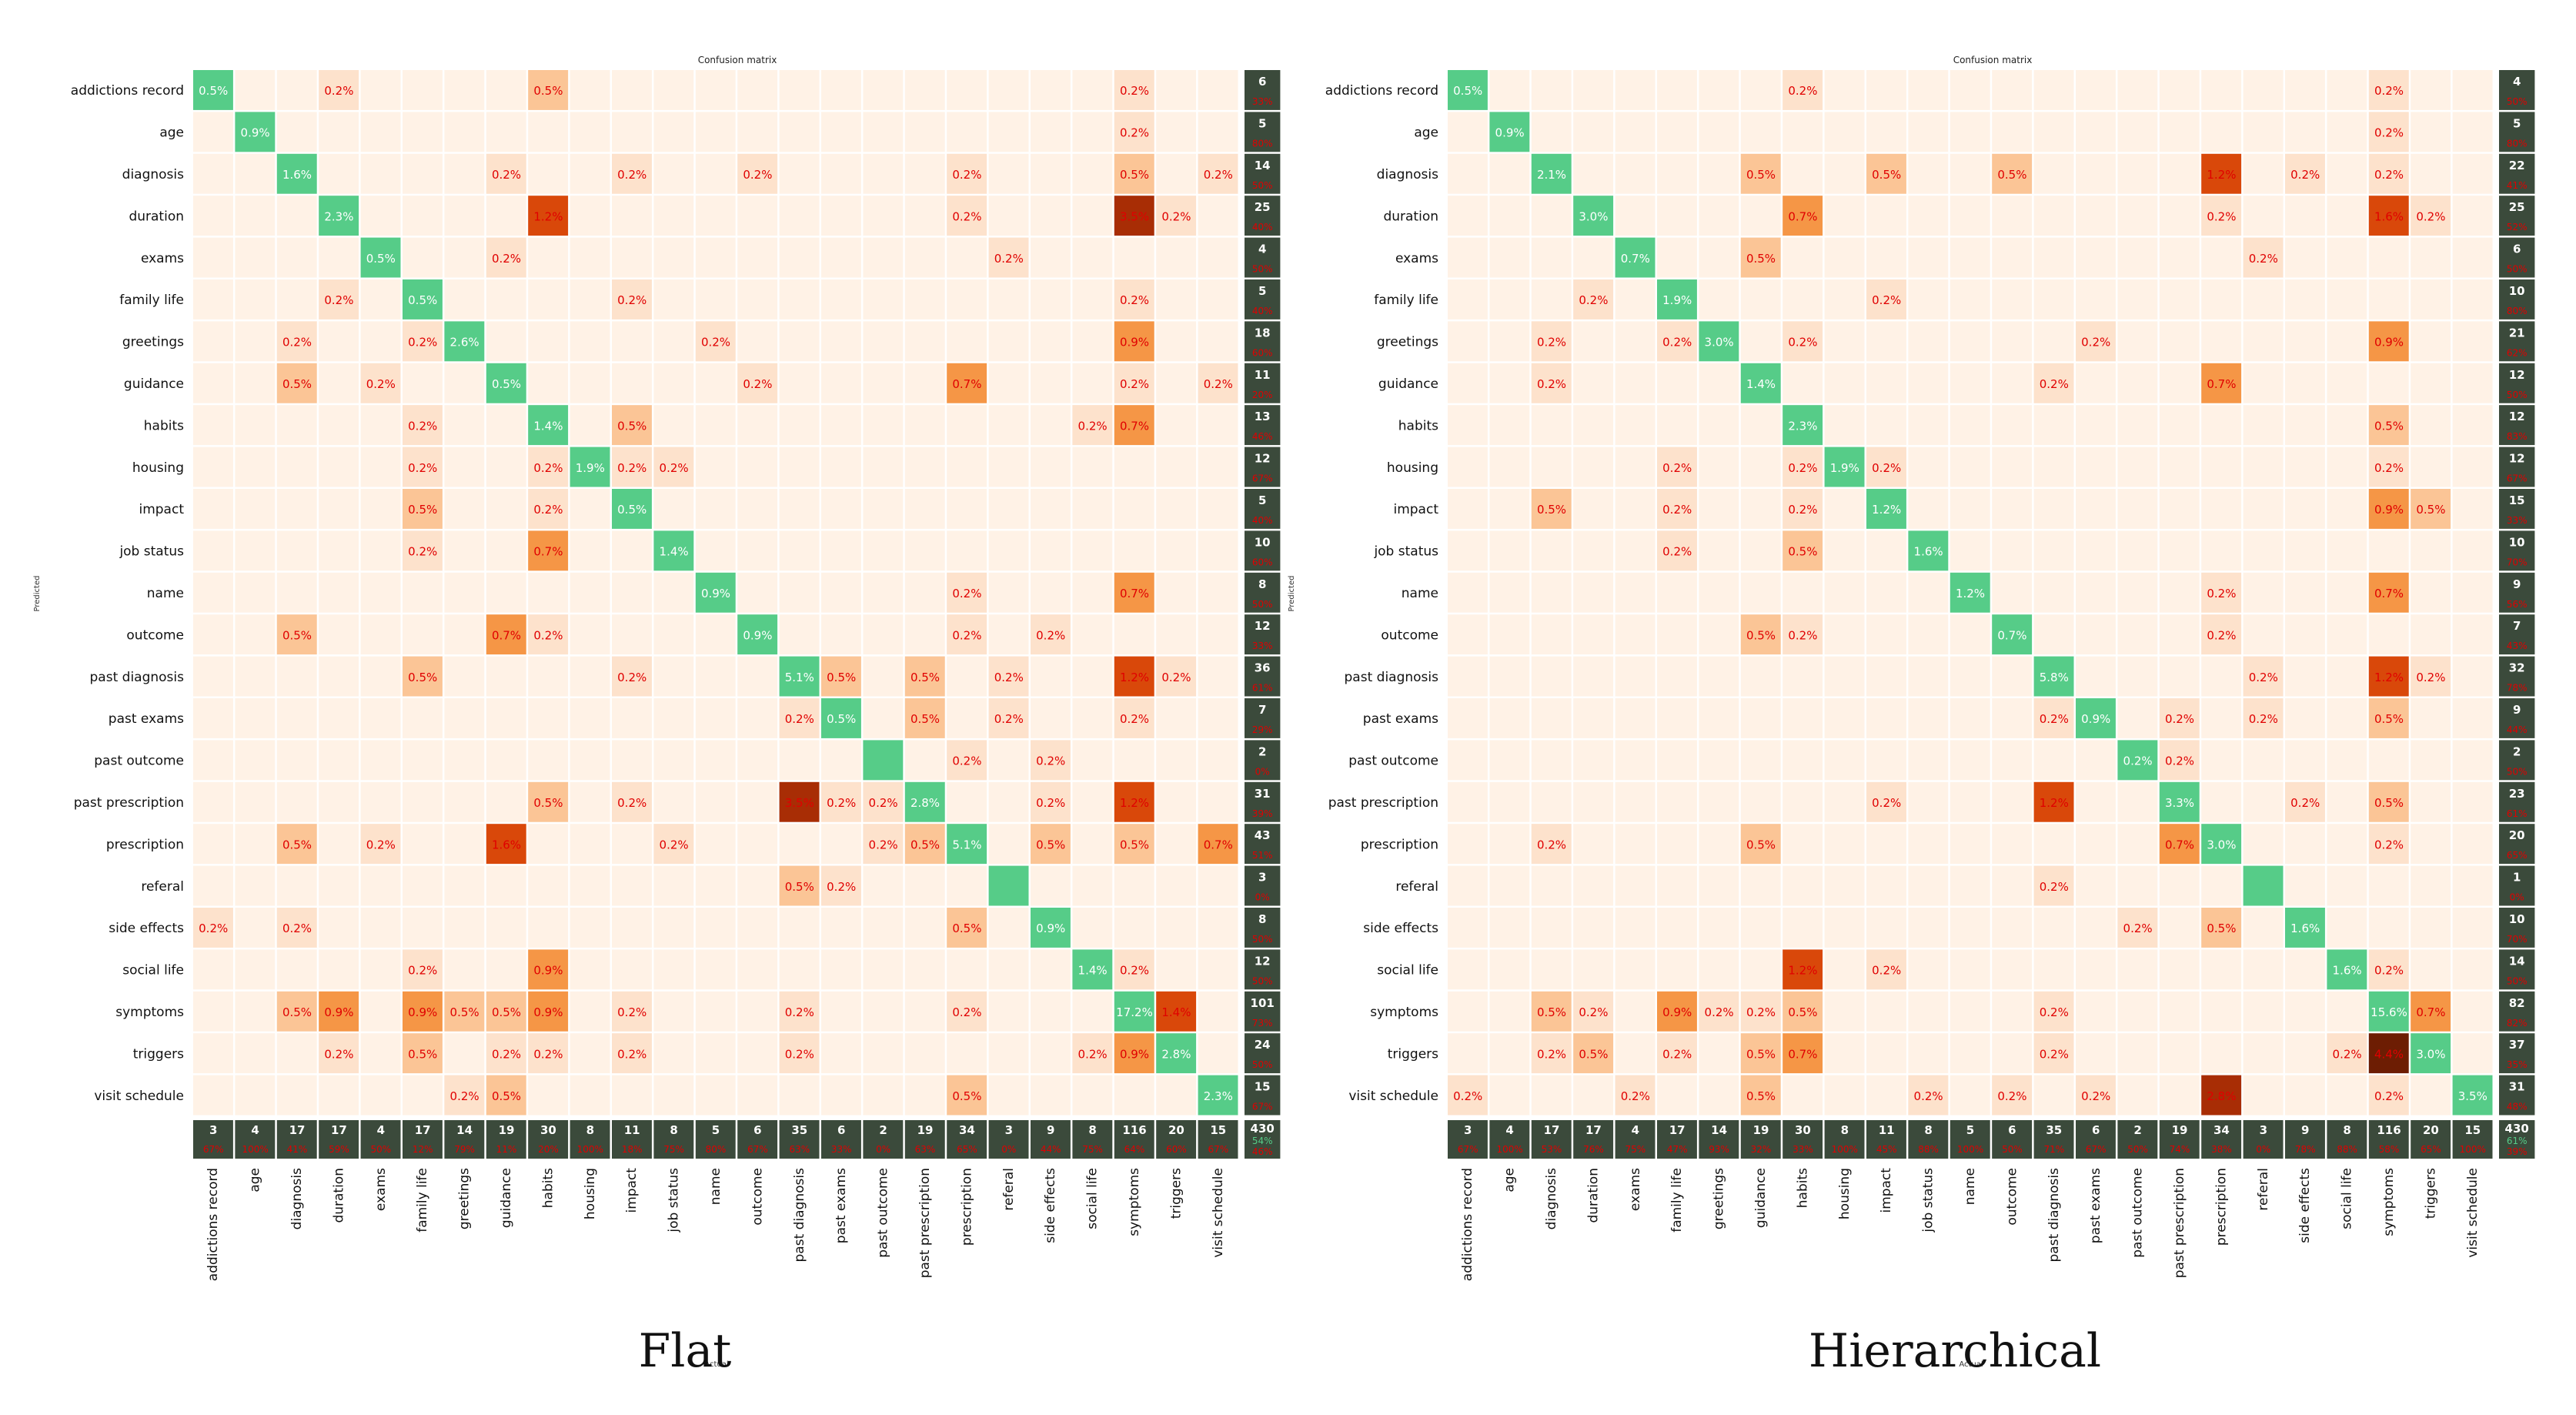  What do you see at coordinates (1092, 1149) in the screenshot?
I see `col-total-percent: 75%` at bounding box center [1092, 1149].